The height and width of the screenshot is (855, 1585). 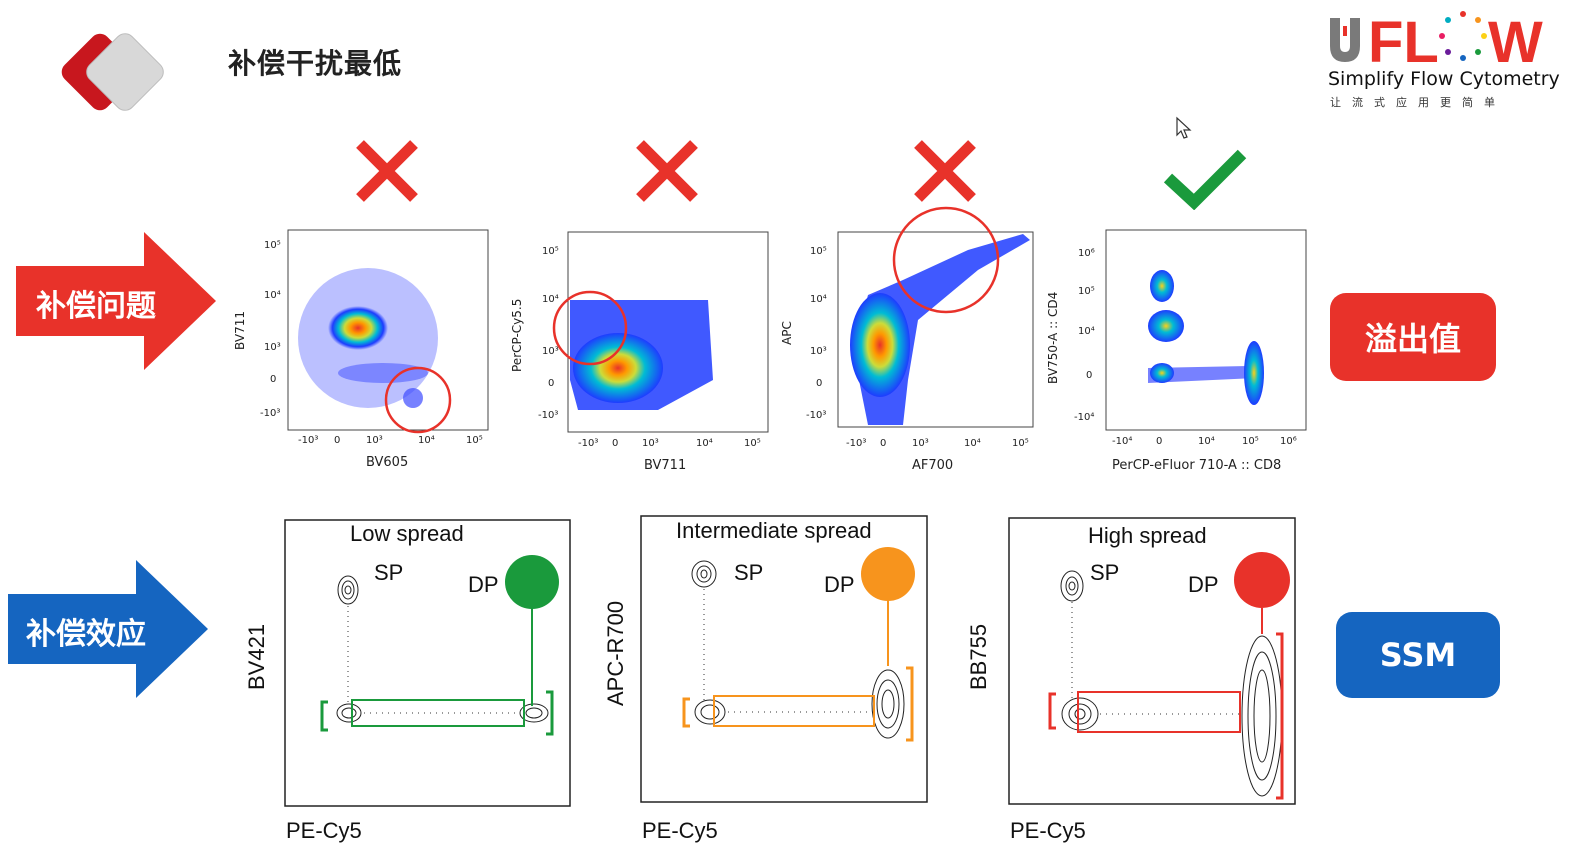 I want to click on y-axis-label: BV750-A :: CD4, so click(x=1053, y=337).